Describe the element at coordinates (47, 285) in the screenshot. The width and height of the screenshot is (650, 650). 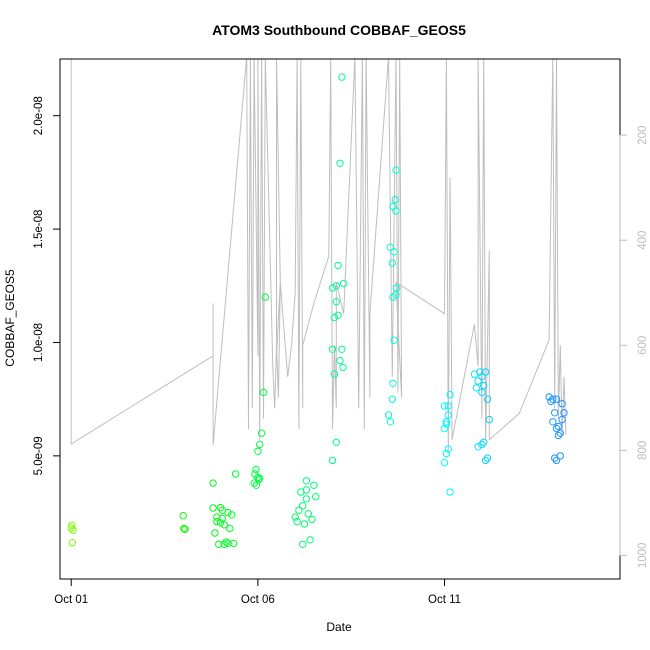
I see `y-axis: 5.0e-09 1.0e-08 1.5e-08 2.0e-08` at that location.